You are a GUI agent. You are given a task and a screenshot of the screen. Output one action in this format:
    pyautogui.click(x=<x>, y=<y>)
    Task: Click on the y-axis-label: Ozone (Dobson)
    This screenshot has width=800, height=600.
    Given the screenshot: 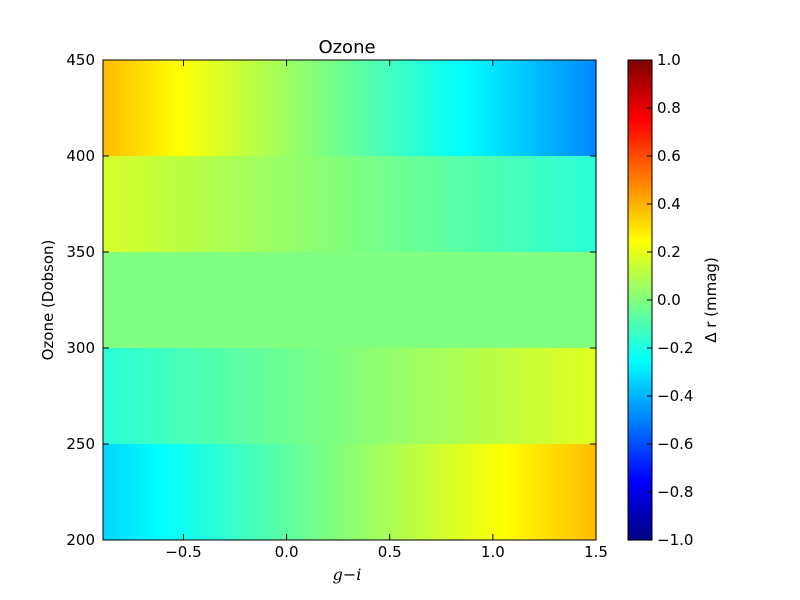 What is the action you would take?
    pyautogui.click(x=48, y=300)
    